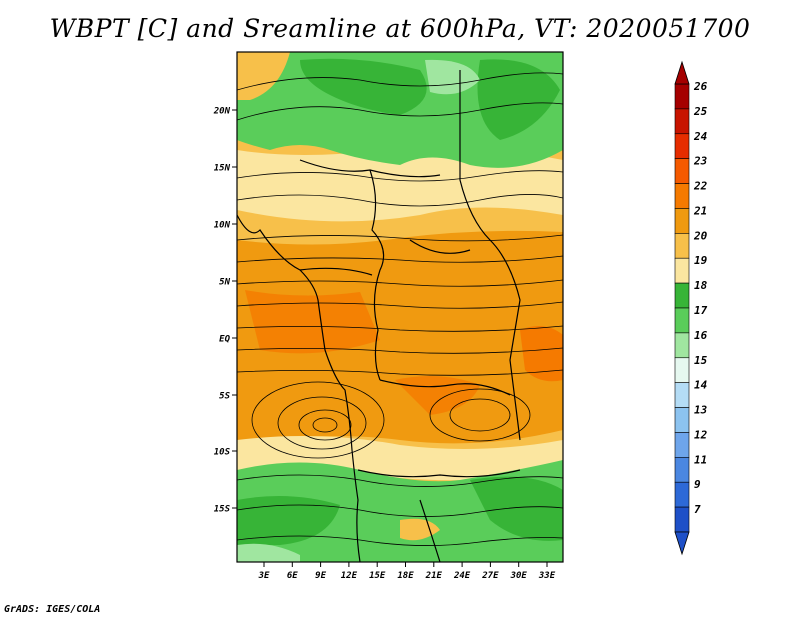 The width and height of the screenshot is (800, 618). Describe the element at coordinates (405, 576) in the screenshot. I see `lon-tick-label: 18E` at that location.